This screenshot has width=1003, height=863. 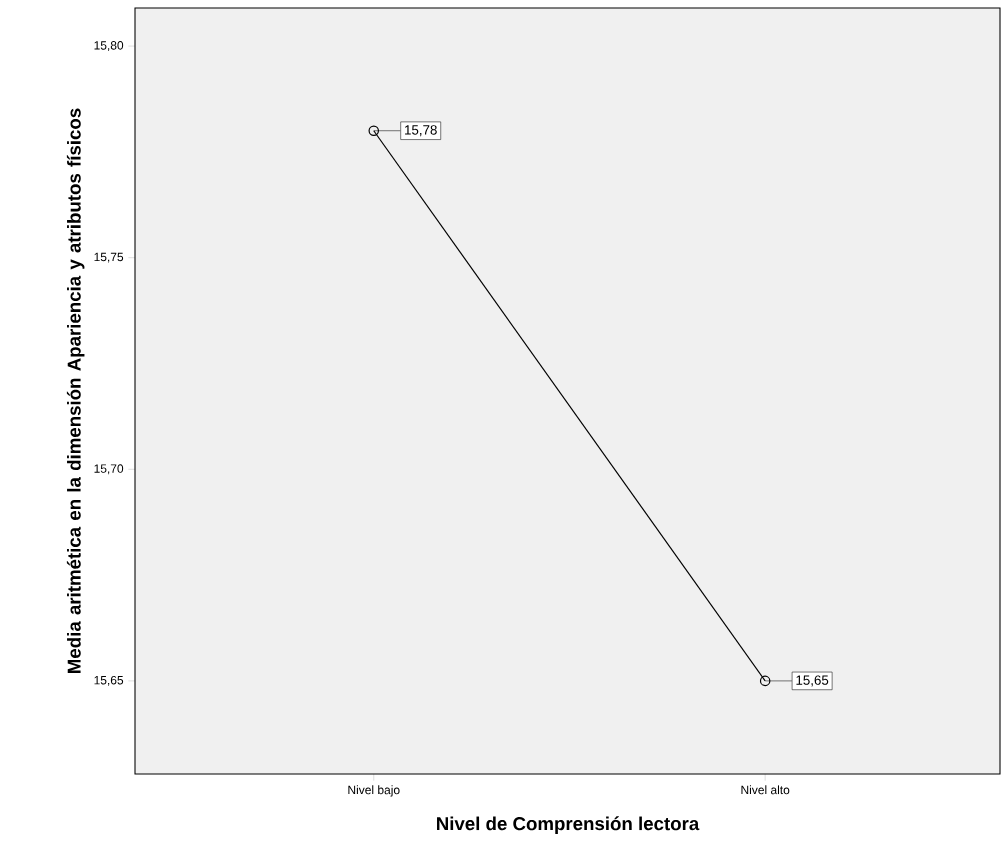 What do you see at coordinates (75, 390) in the screenshot?
I see `y-axis-title: Media aritmética en la dimensión Apariencia y atributos físicos` at bounding box center [75, 390].